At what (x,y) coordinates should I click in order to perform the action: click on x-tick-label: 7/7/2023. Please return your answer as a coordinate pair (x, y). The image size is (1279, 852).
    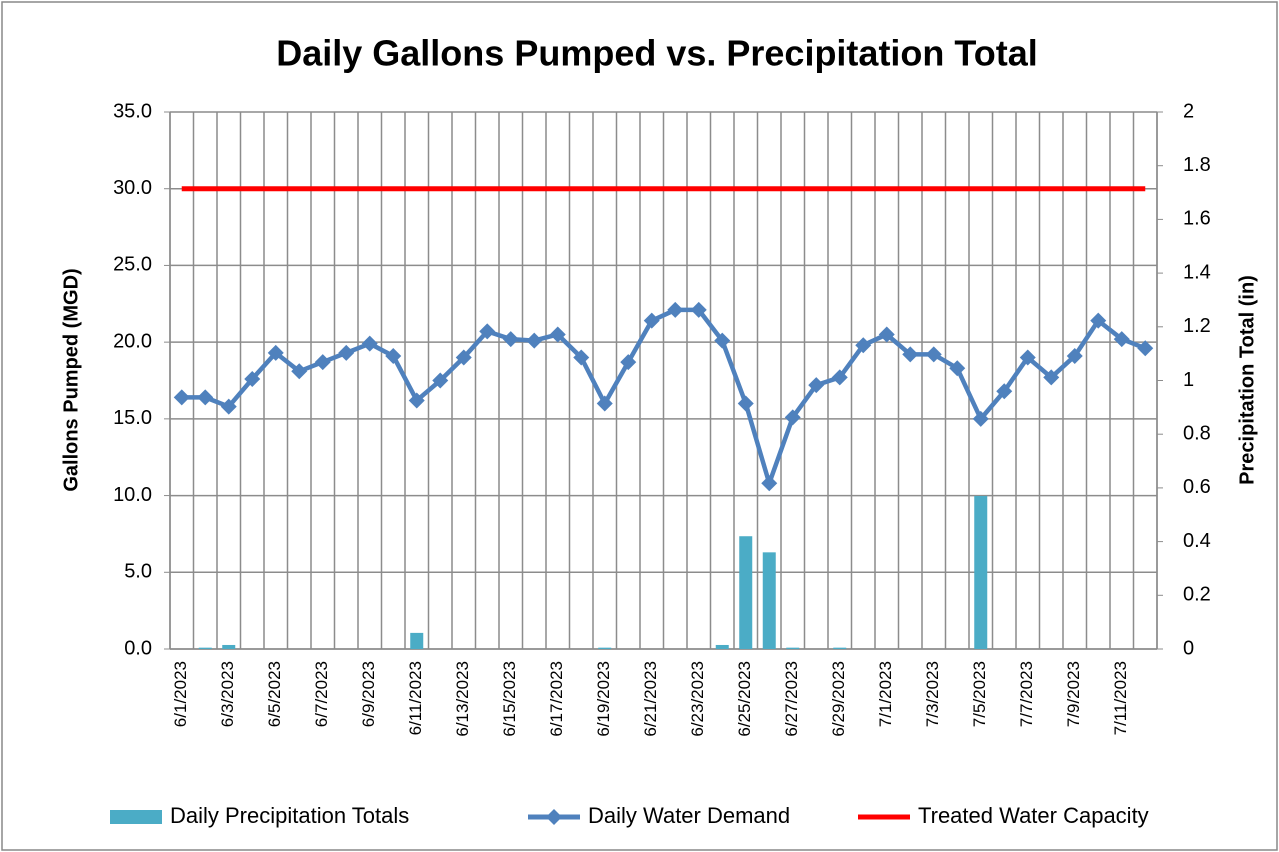
    Looking at the image, I should click on (1026, 694).